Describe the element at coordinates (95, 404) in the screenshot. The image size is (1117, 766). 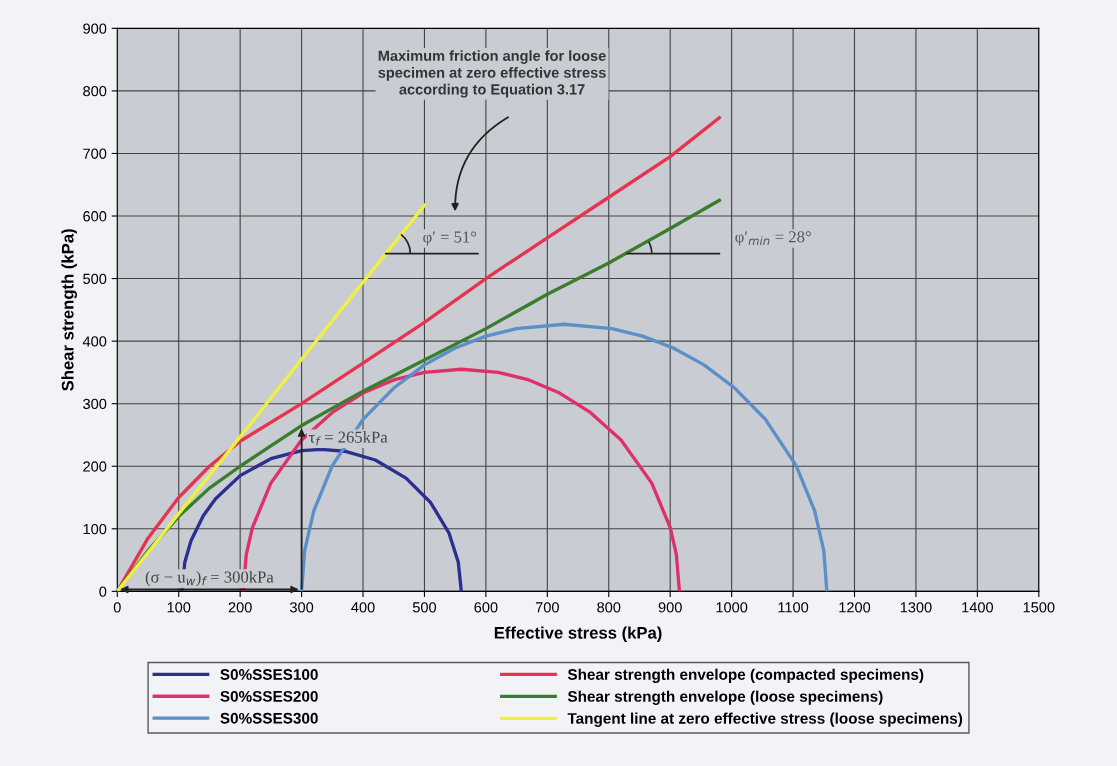
I see `y-tick-label: 300` at that location.